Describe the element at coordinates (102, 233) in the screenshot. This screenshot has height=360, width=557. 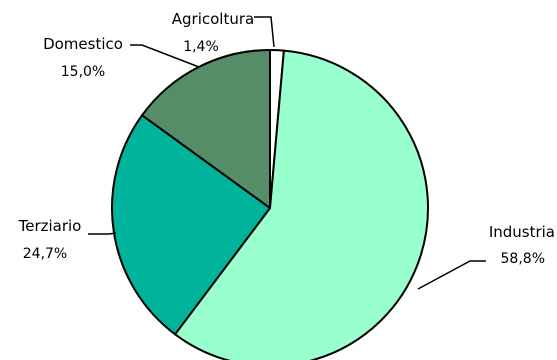
I see `leader-line-terziario` at that location.